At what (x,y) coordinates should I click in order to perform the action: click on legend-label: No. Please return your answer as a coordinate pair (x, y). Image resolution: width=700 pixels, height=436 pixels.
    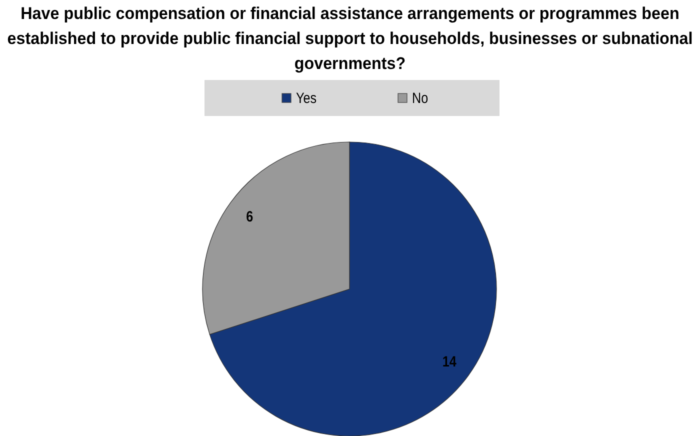
    Looking at the image, I should click on (420, 97).